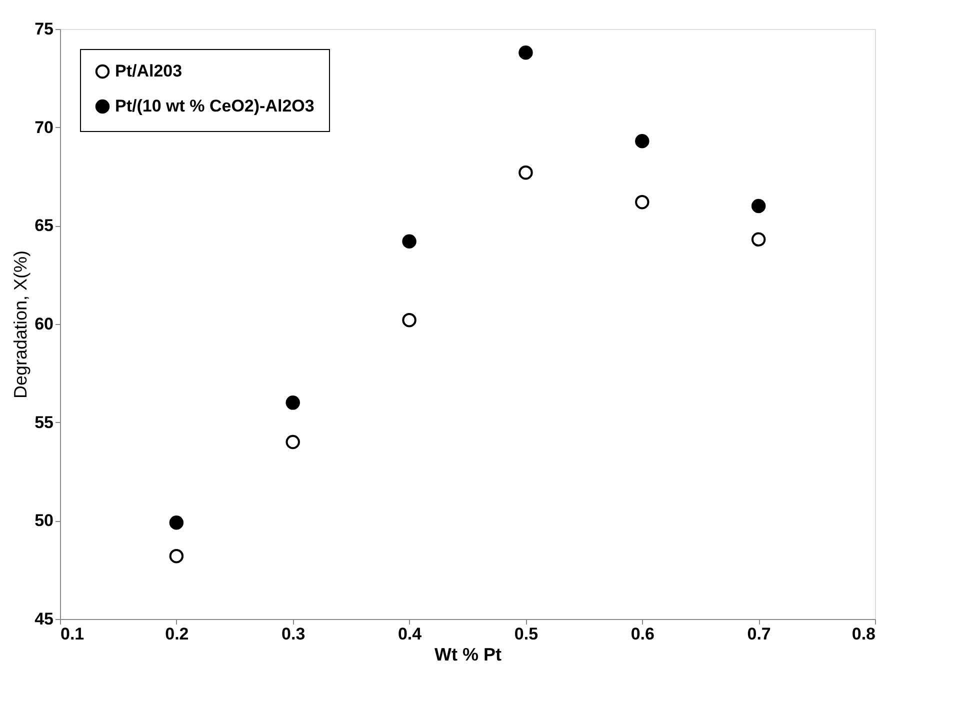  What do you see at coordinates (44, 520) in the screenshot?
I see `y-tick-label: 50` at bounding box center [44, 520].